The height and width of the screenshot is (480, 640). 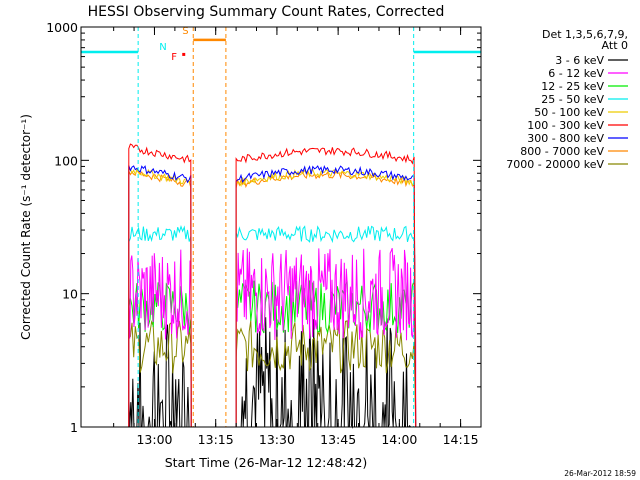 I want to click on legend-label: 25 - 50 keV, so click(x=572, y=99).